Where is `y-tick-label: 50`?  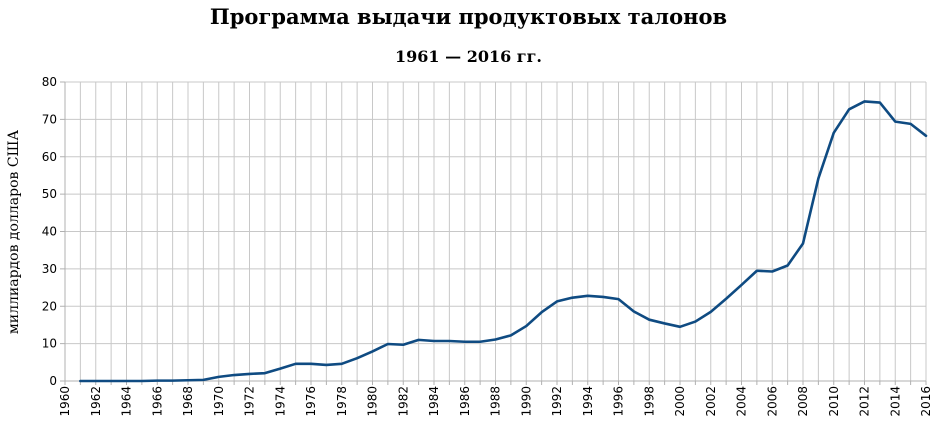
y-tick-label: 50 is located at coordinates (49, 194).